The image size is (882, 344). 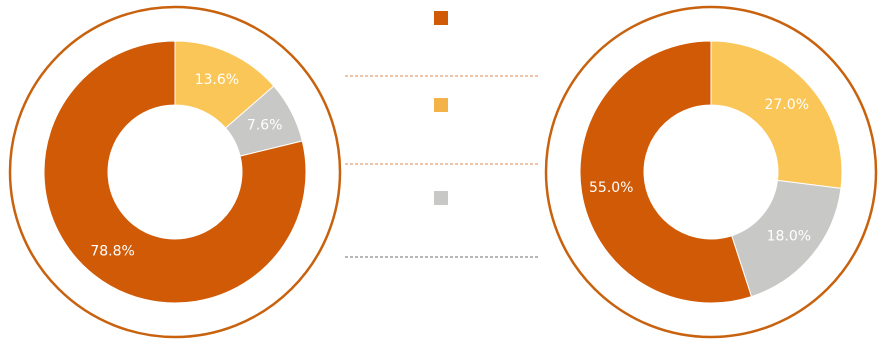 What do you see at coordinates (787, 105) in the screenshot?
I see `slice-label-right-1: 27.0%` at bounding box center [787, 105].